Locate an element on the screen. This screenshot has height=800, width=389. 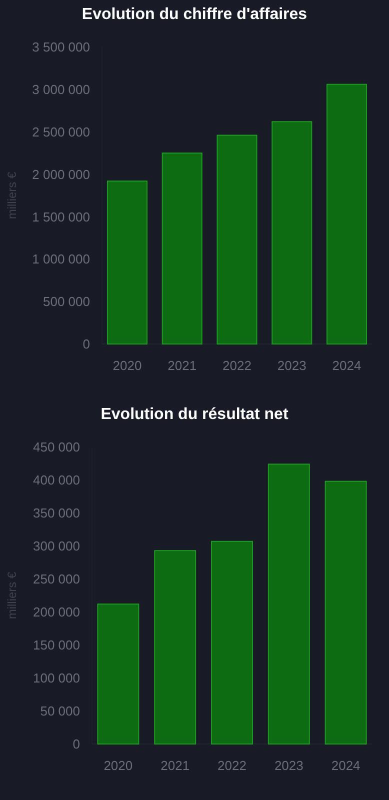
y-tick-label: 200 000 is located at coordinates (56, 612).